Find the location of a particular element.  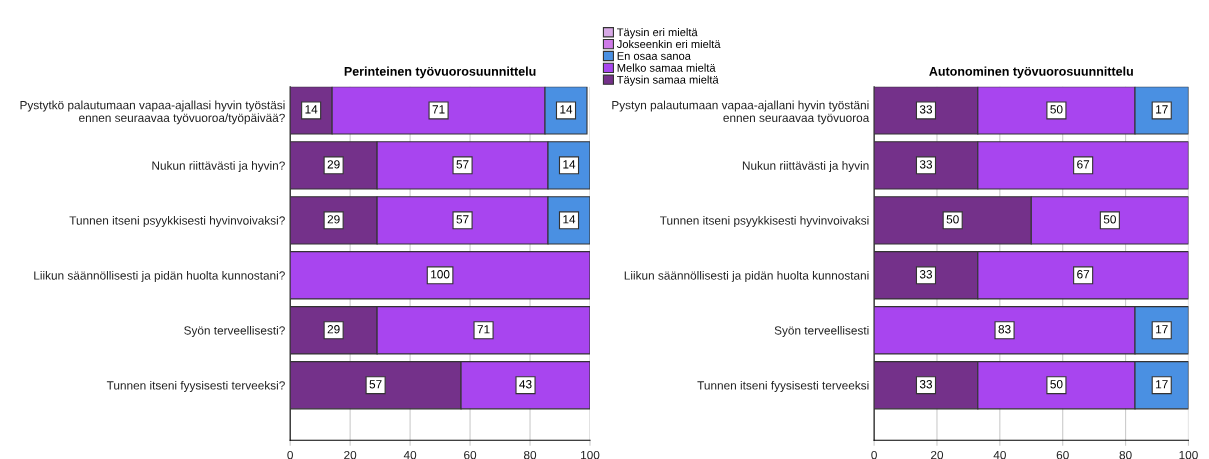

data-label: 100 is located at coordinates (440, 274).